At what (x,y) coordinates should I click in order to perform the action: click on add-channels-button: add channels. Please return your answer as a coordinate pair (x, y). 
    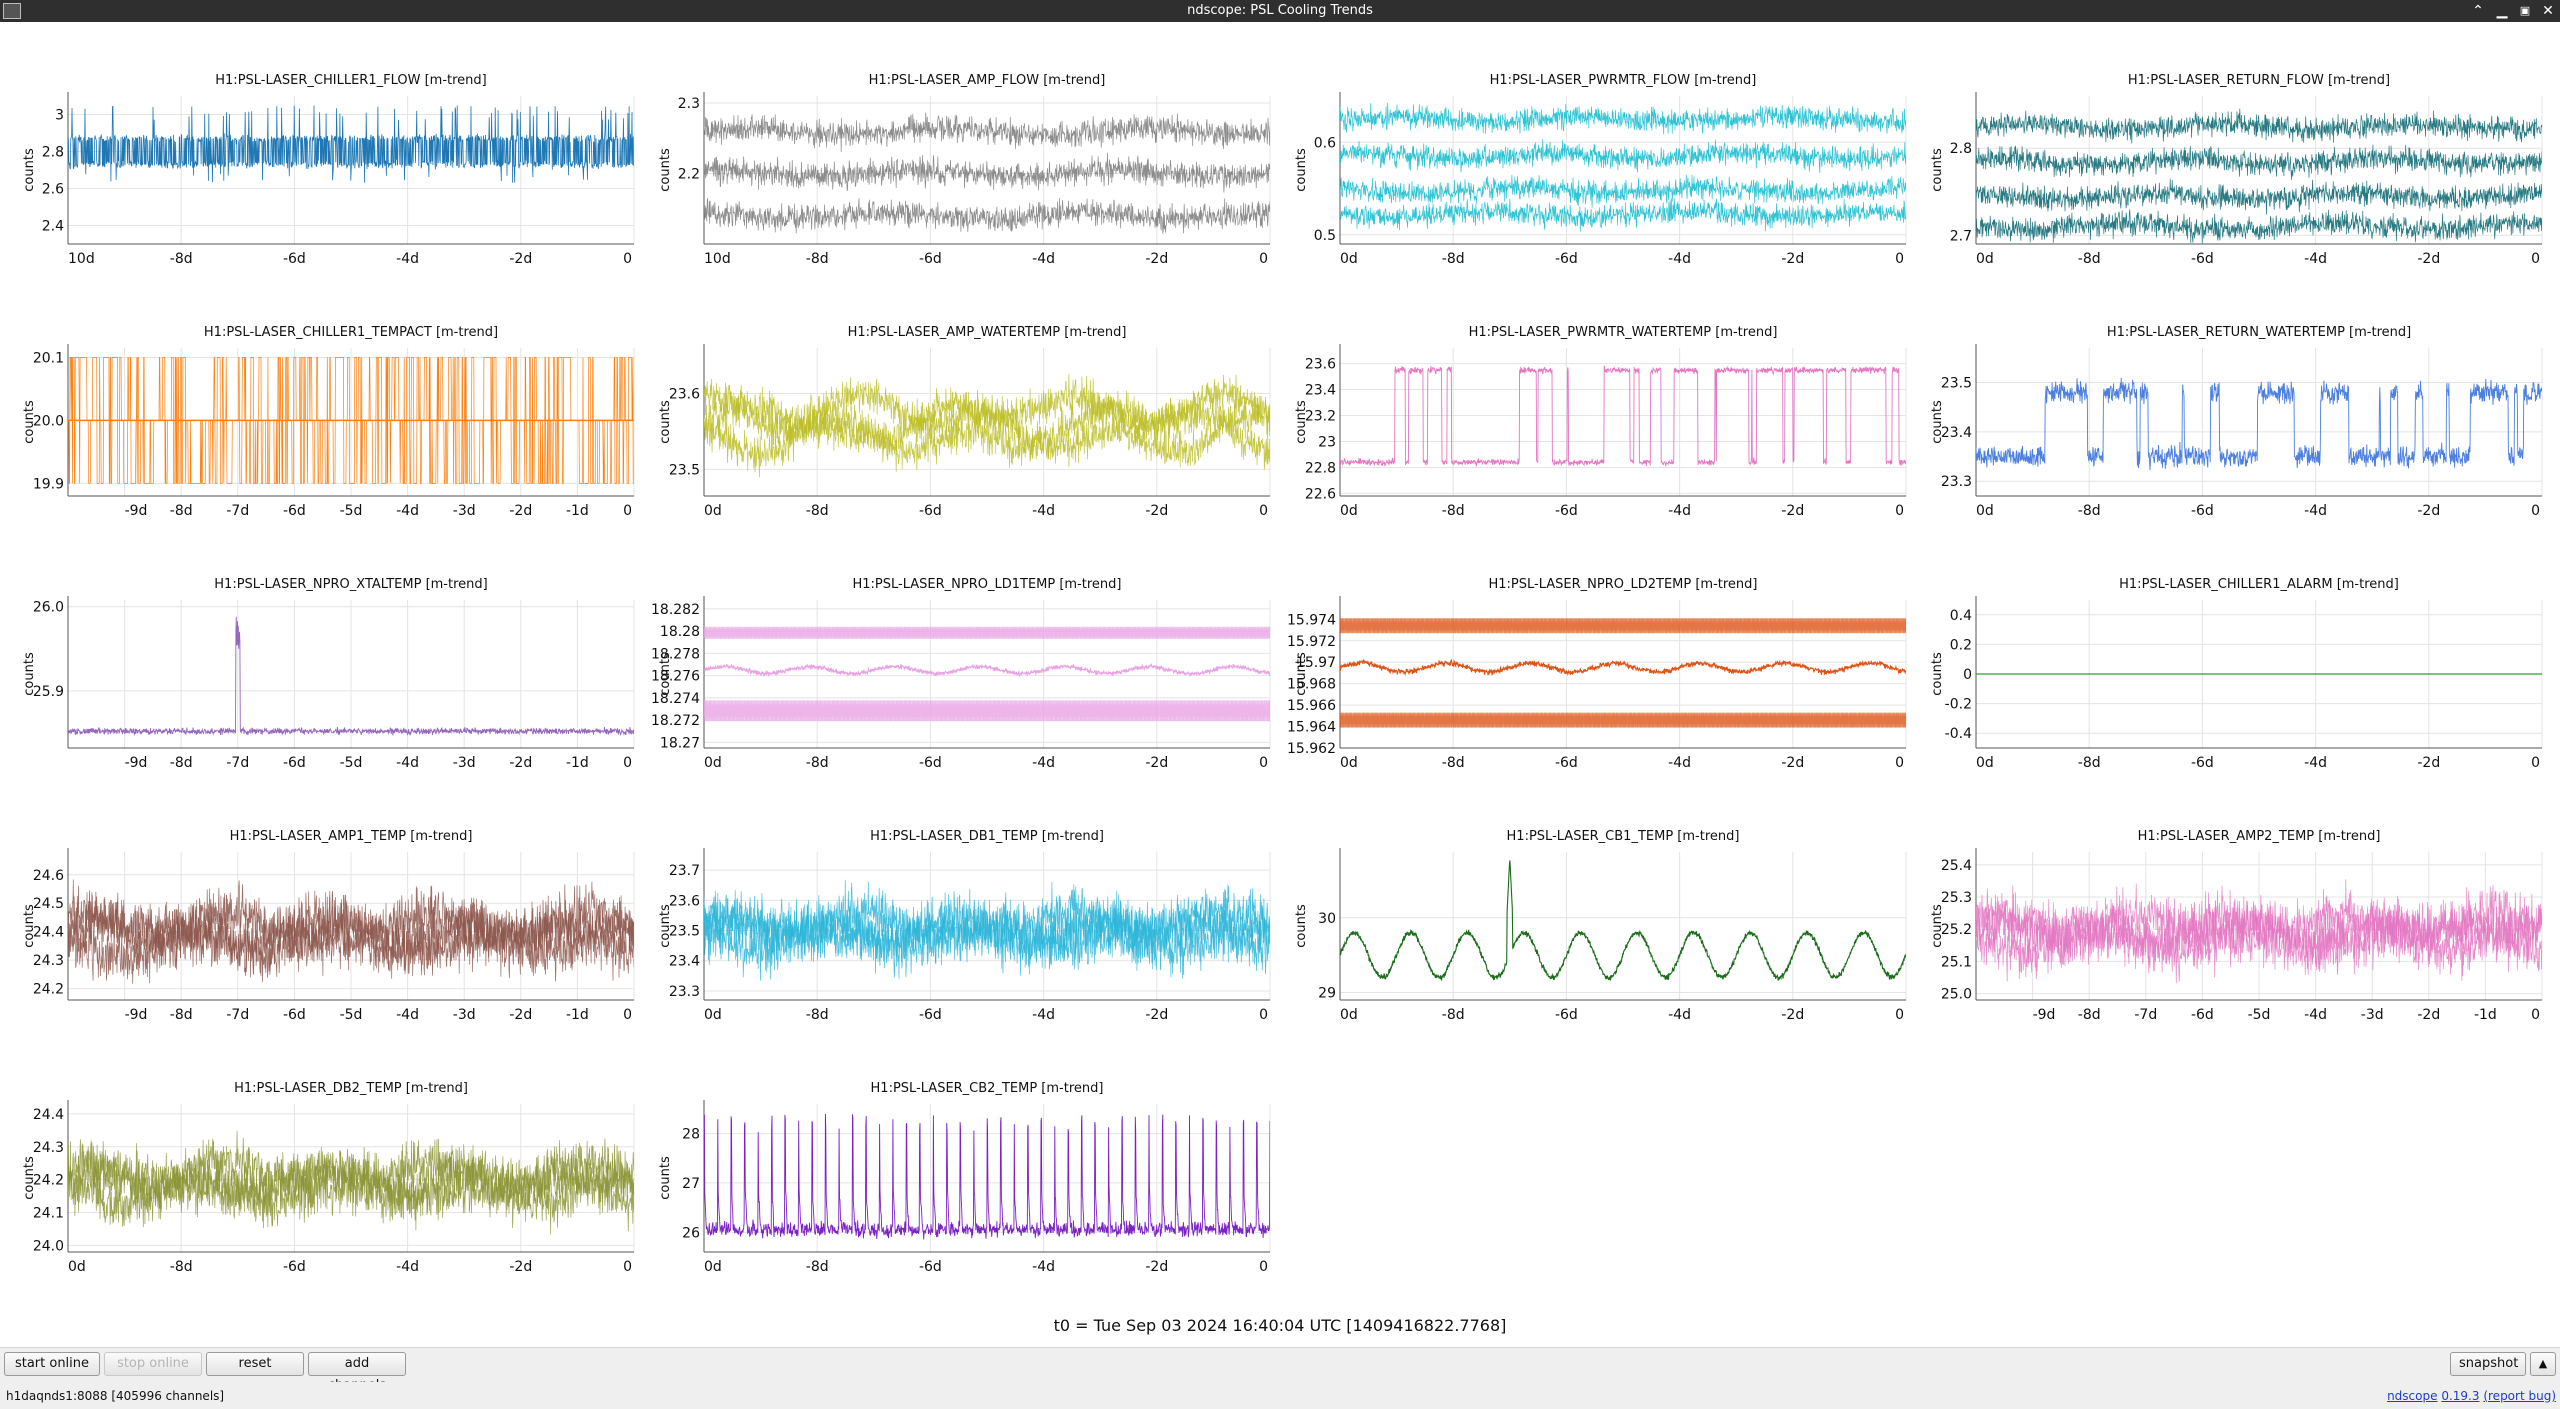
    Looking at the image, I should click on (357, 1372).